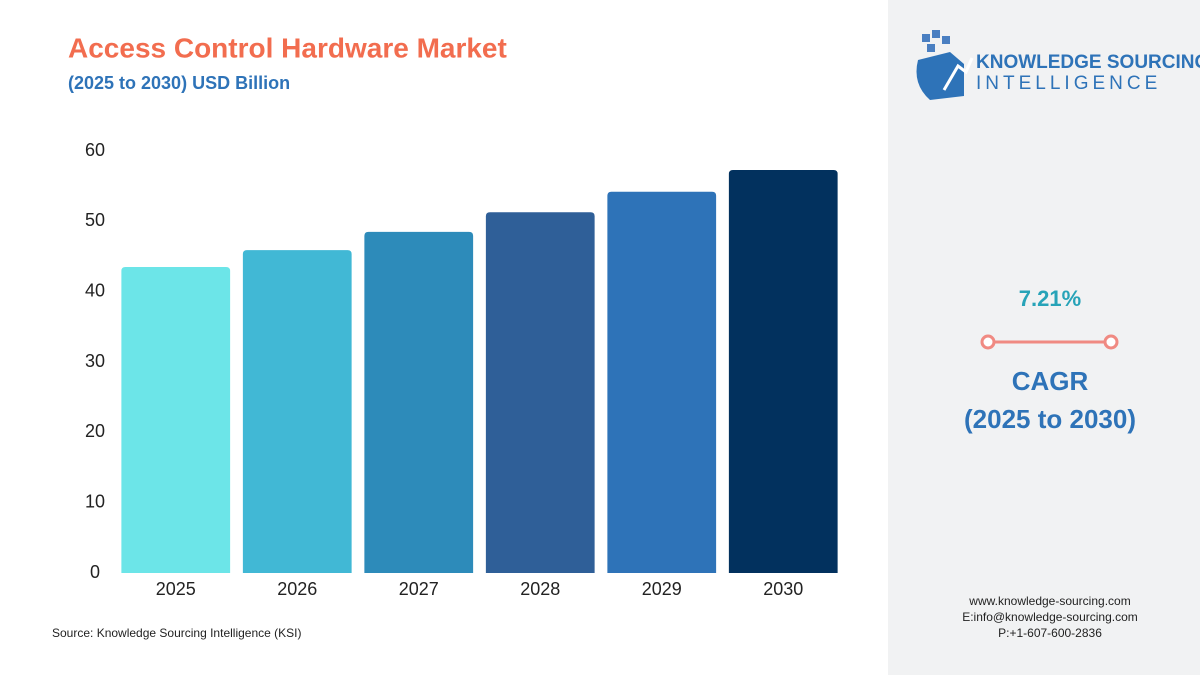 The height and width of the screenshot is (675, 1200). What do you see at coordinates (95, 150) in the screenshot?
I see `y-tick-label: 60` at bounding box center [95, 150].